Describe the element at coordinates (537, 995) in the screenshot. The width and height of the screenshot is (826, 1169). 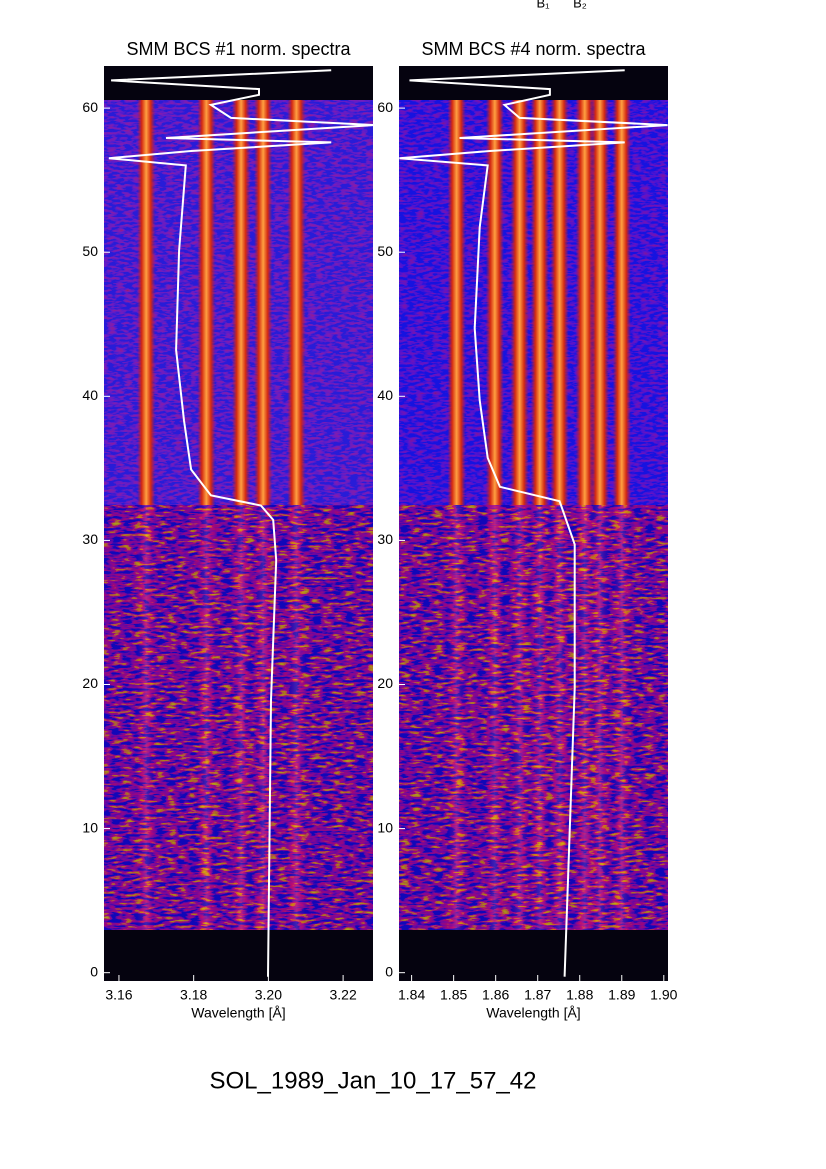
I see `x-tick-label: 1.87` at that location.